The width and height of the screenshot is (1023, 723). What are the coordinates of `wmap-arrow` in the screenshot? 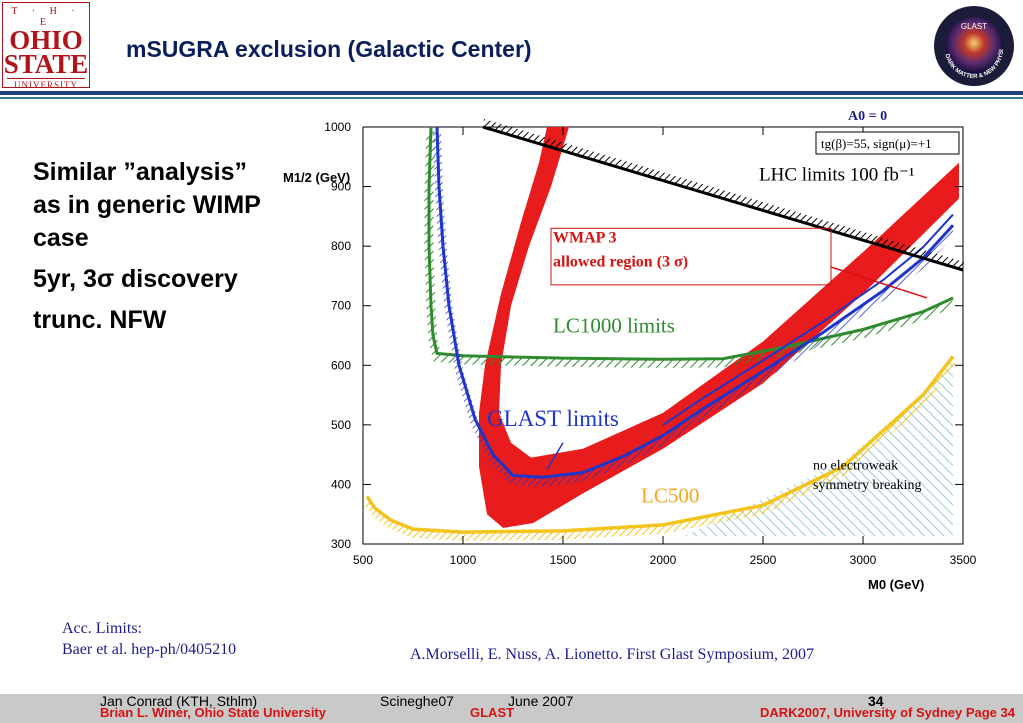 It's located at (879, 282).